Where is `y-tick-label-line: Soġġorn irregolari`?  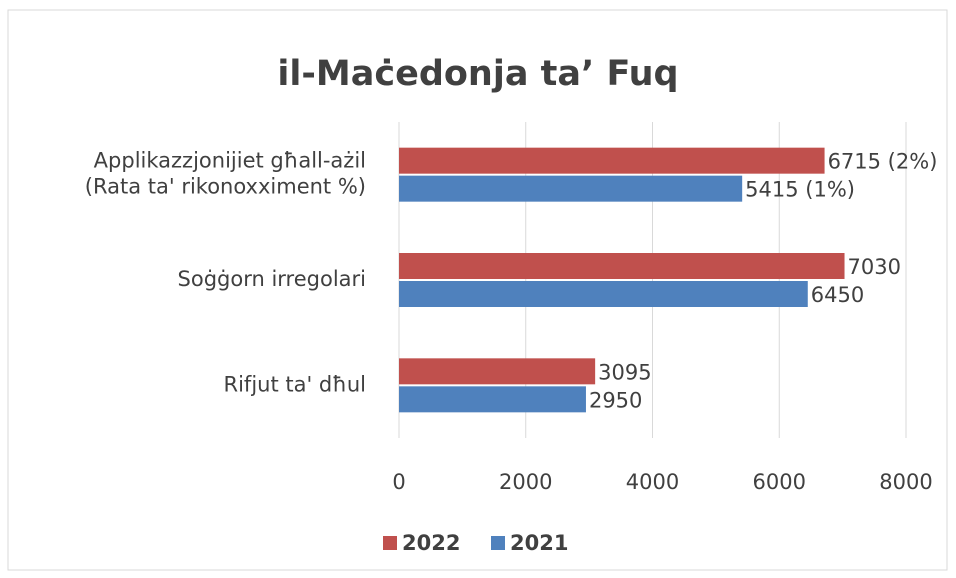 y-tick-label-line: Soġġorn irregolari is located at coordinates (272, 279).